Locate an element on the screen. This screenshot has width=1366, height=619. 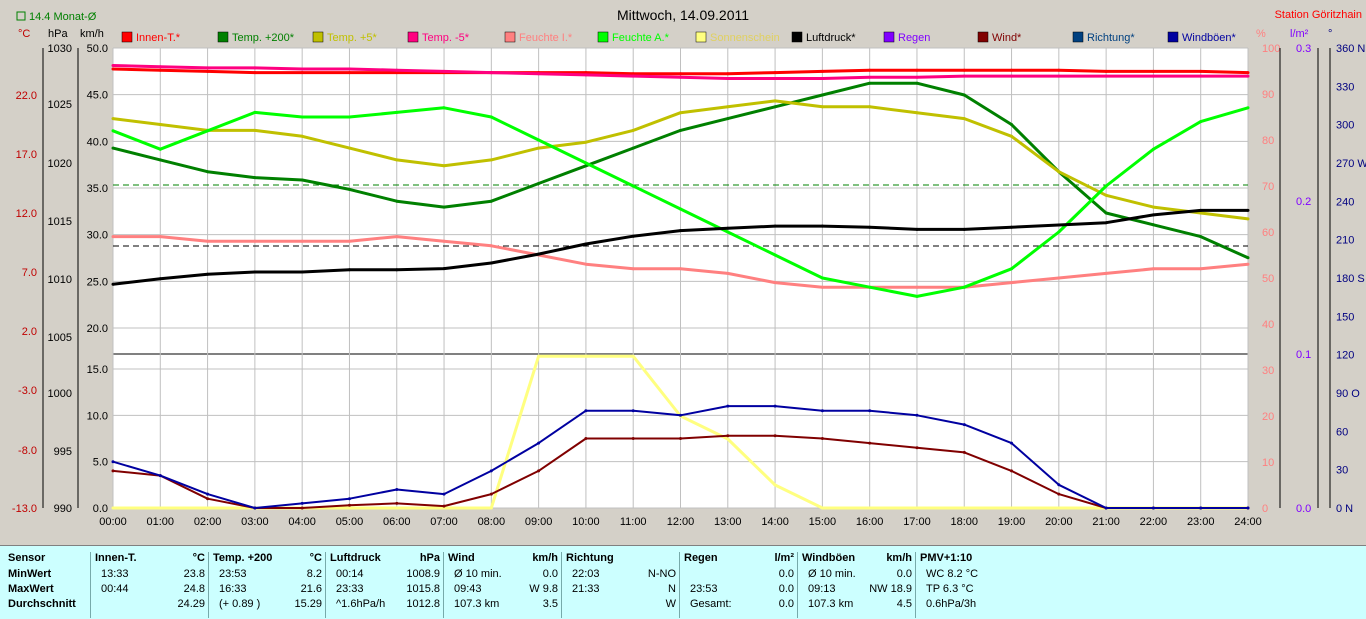
kmh-tick-label: 25.0 is located at coordinates (97, 282).